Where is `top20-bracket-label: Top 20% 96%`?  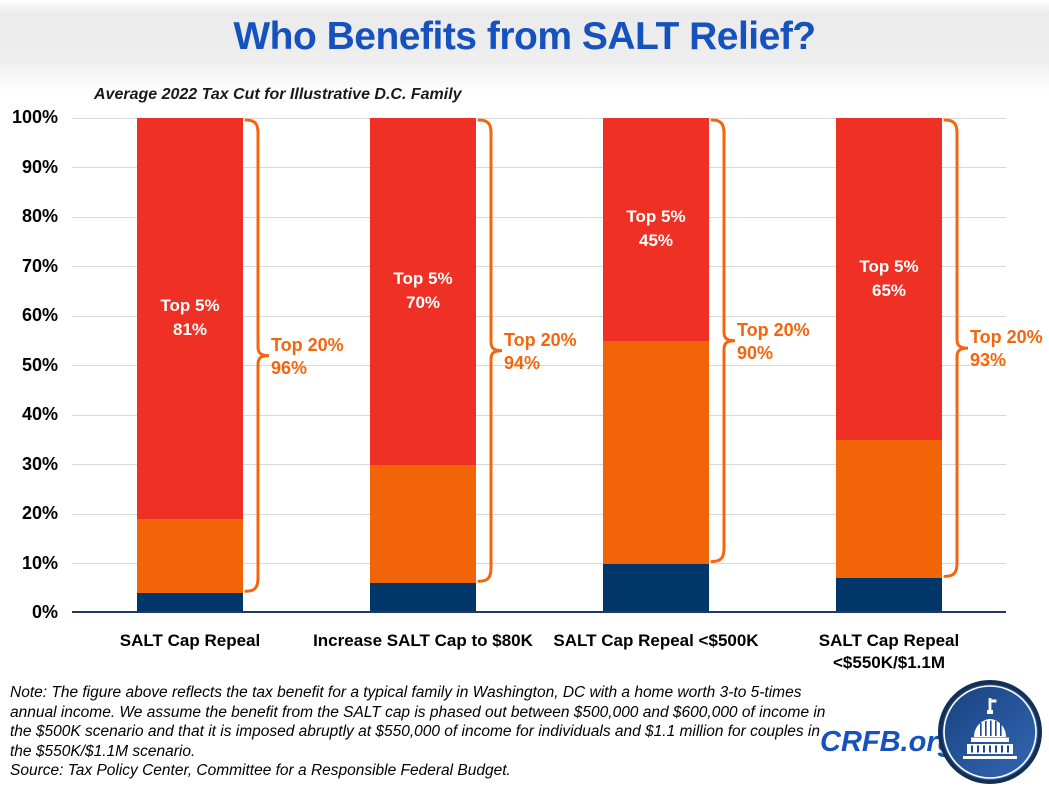
top20-bracket-label: Top 20% 96% is located at coordinates (307, 357).